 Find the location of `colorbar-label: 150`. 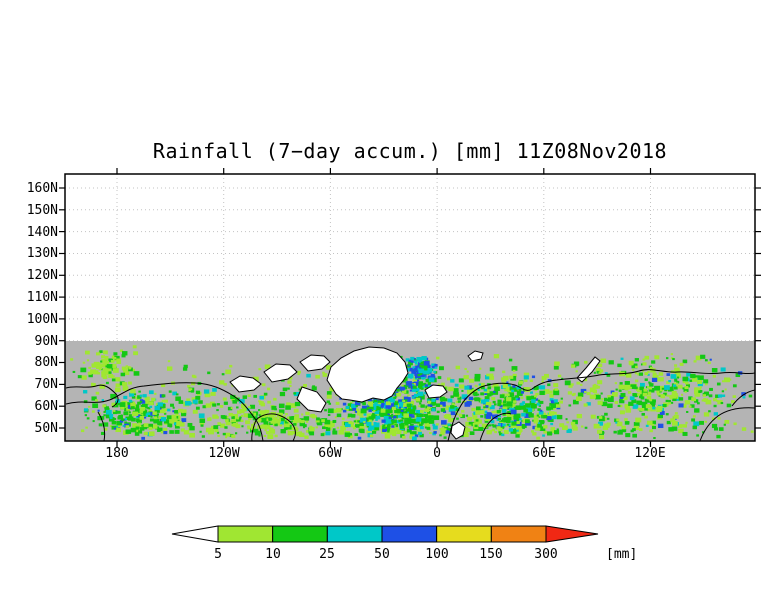

colorbar-label: 150 is located at coordinates (490, 554).